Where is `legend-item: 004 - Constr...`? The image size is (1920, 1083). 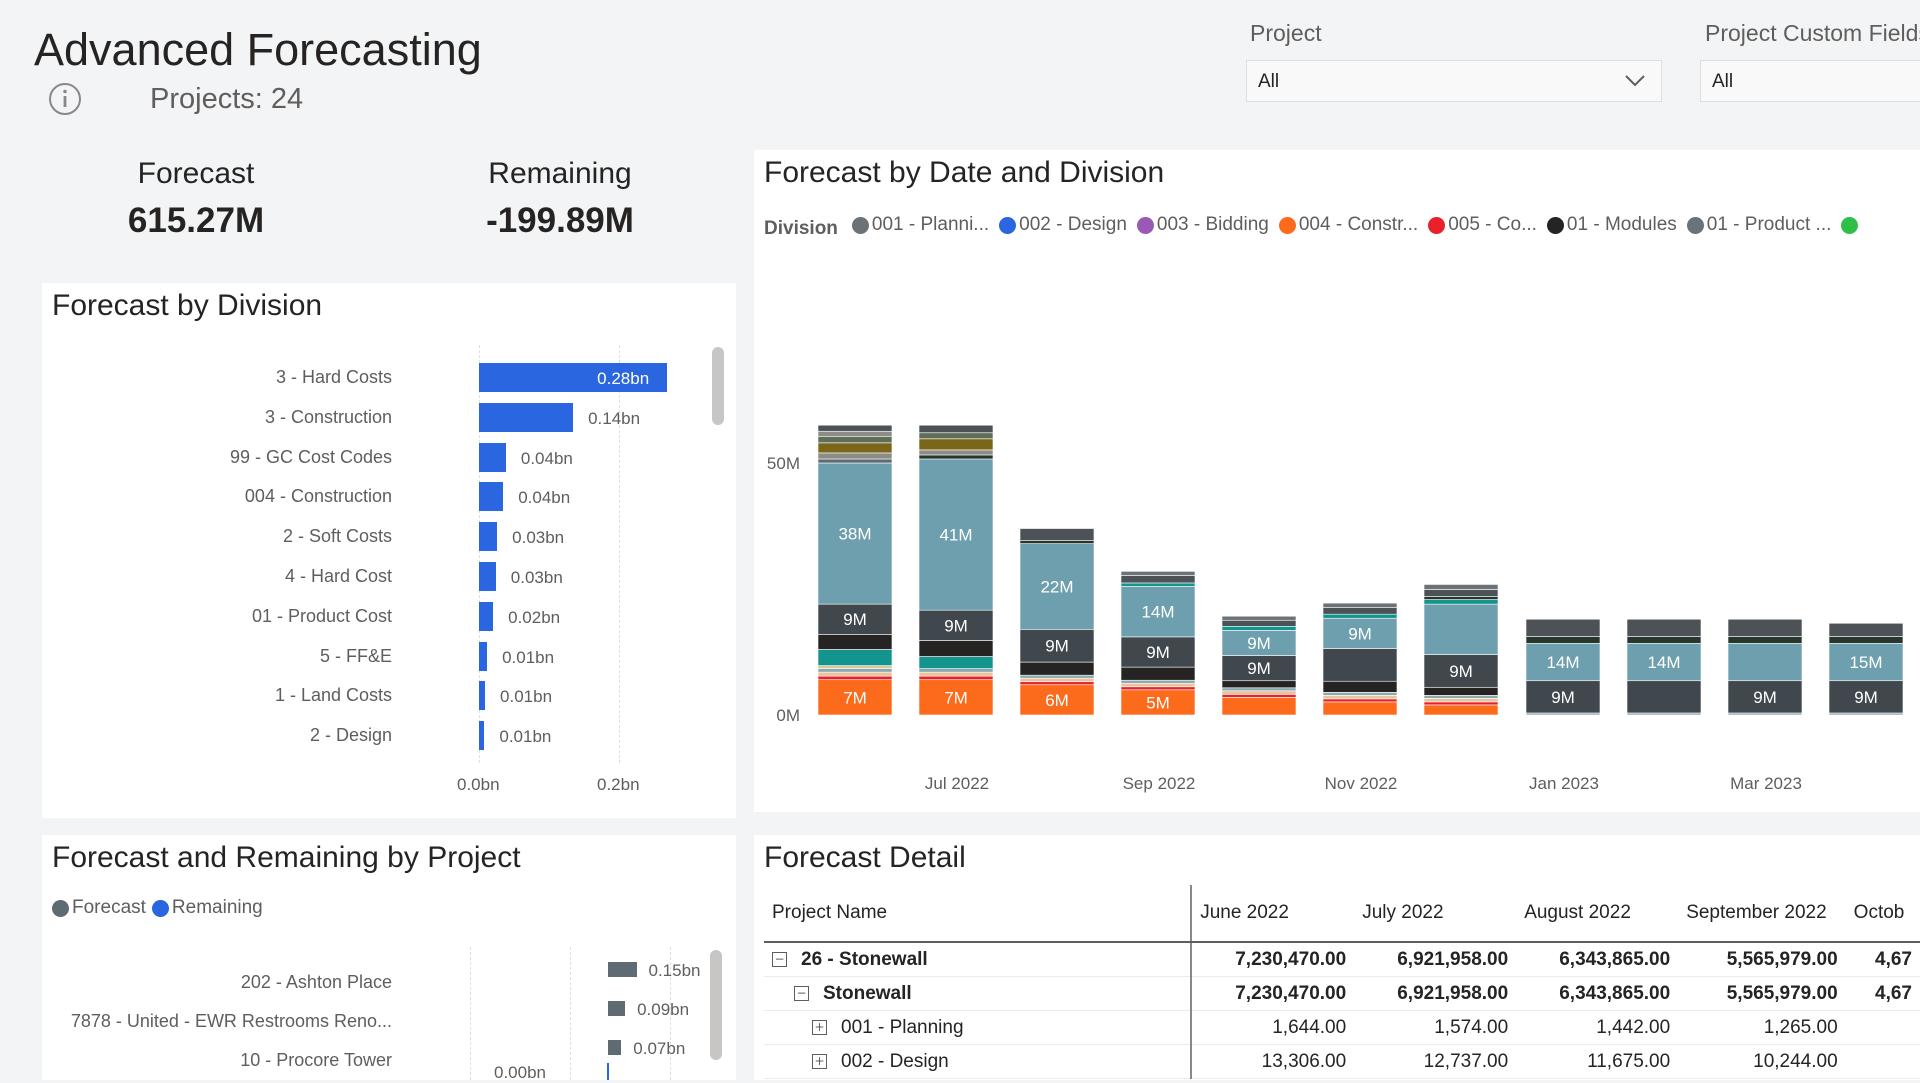
legend-item: 004 - Constr... is located at coordinates (1348, 225).